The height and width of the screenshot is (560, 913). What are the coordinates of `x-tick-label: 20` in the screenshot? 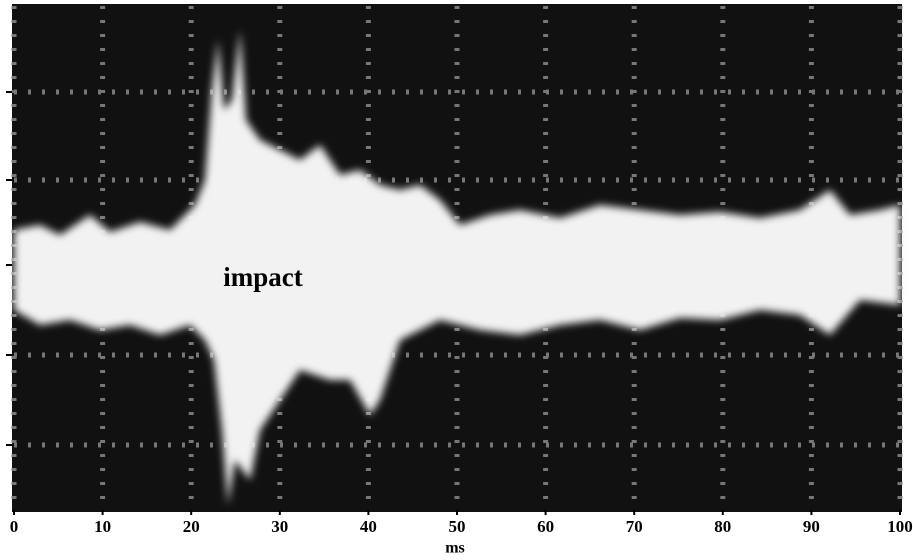 It's located at (191, 526).